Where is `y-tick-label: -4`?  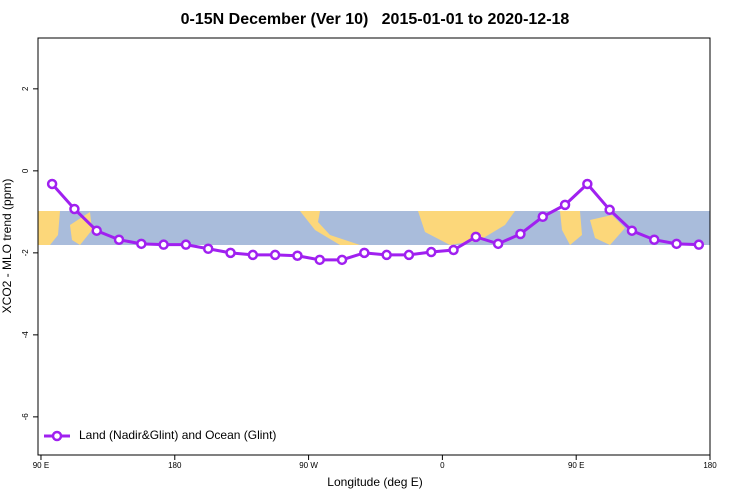
y-tick-label: -4 is located at coordinates (25, 335).